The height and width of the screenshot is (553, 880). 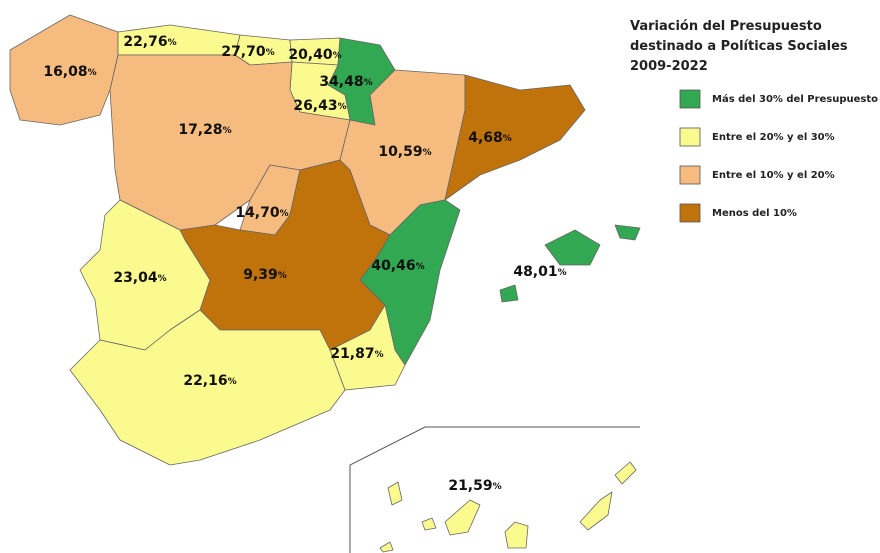 I want to click on region-value: 21,59, so click(x=470, y=486).